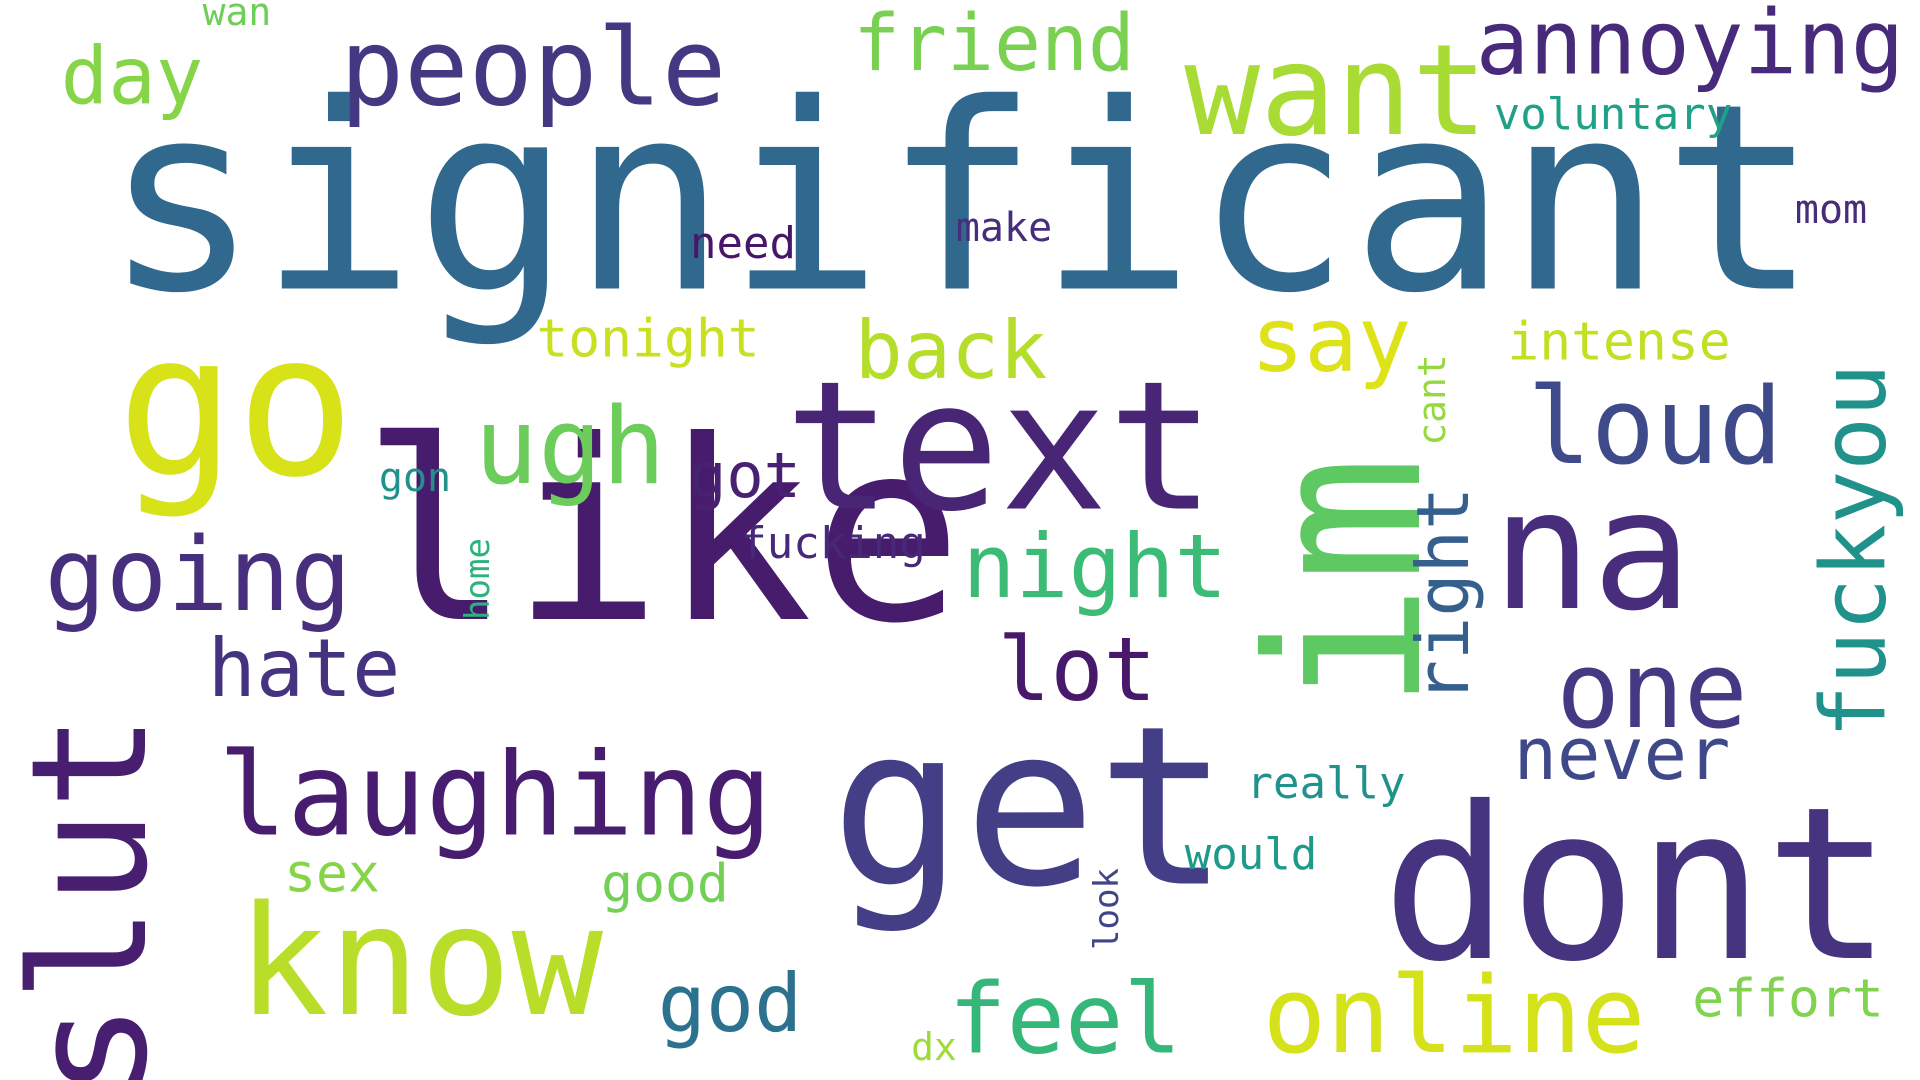 Image resolution: width=1920 pixels, height=1080 pixels. I want to click on word-lot: lot, so click(1077, 669).